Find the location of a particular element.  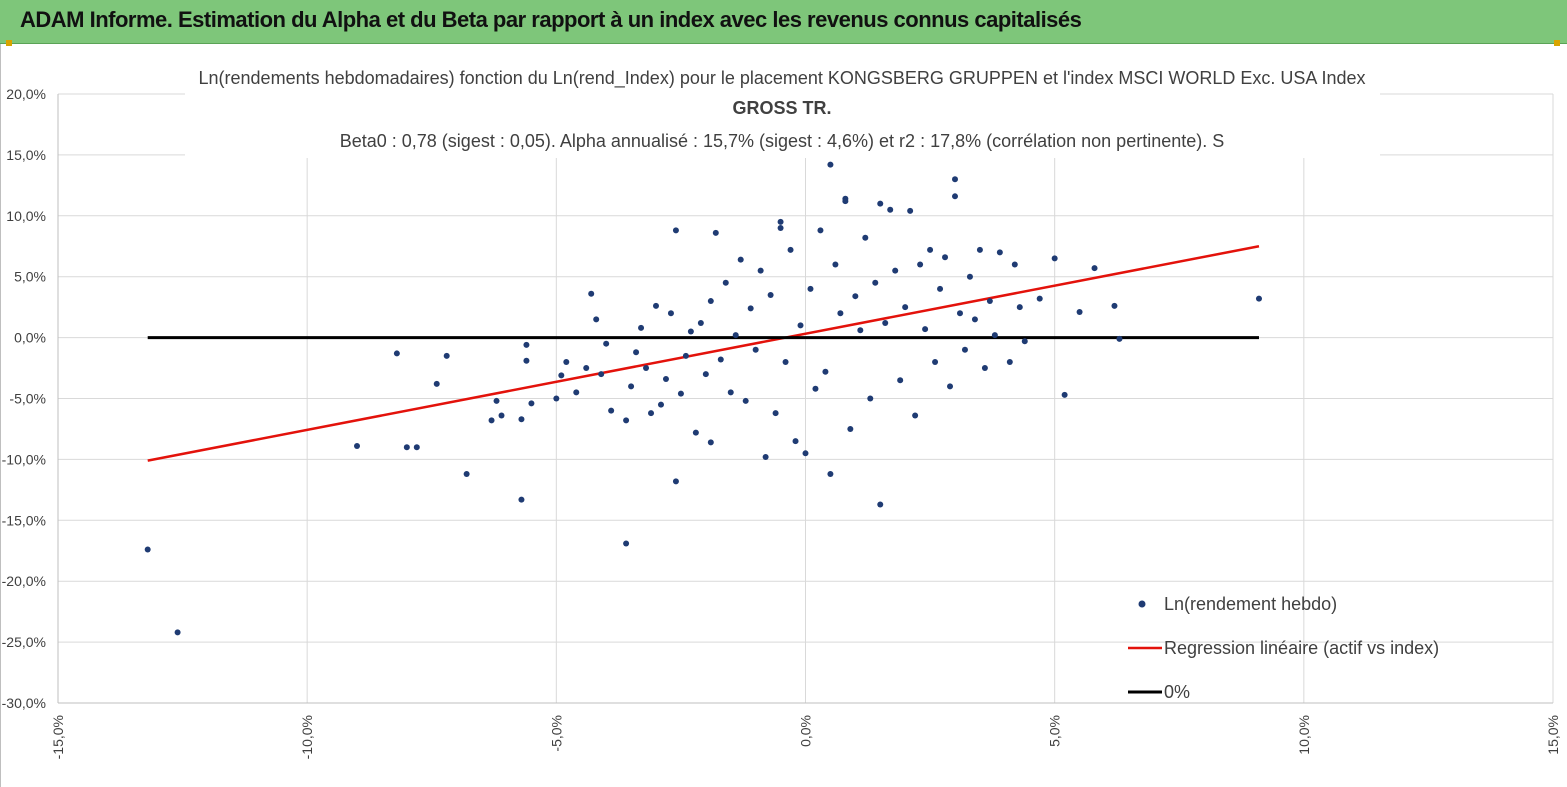

legend-label: Regression linéaire (actif vs index) is located at coordinates (1301, 648).